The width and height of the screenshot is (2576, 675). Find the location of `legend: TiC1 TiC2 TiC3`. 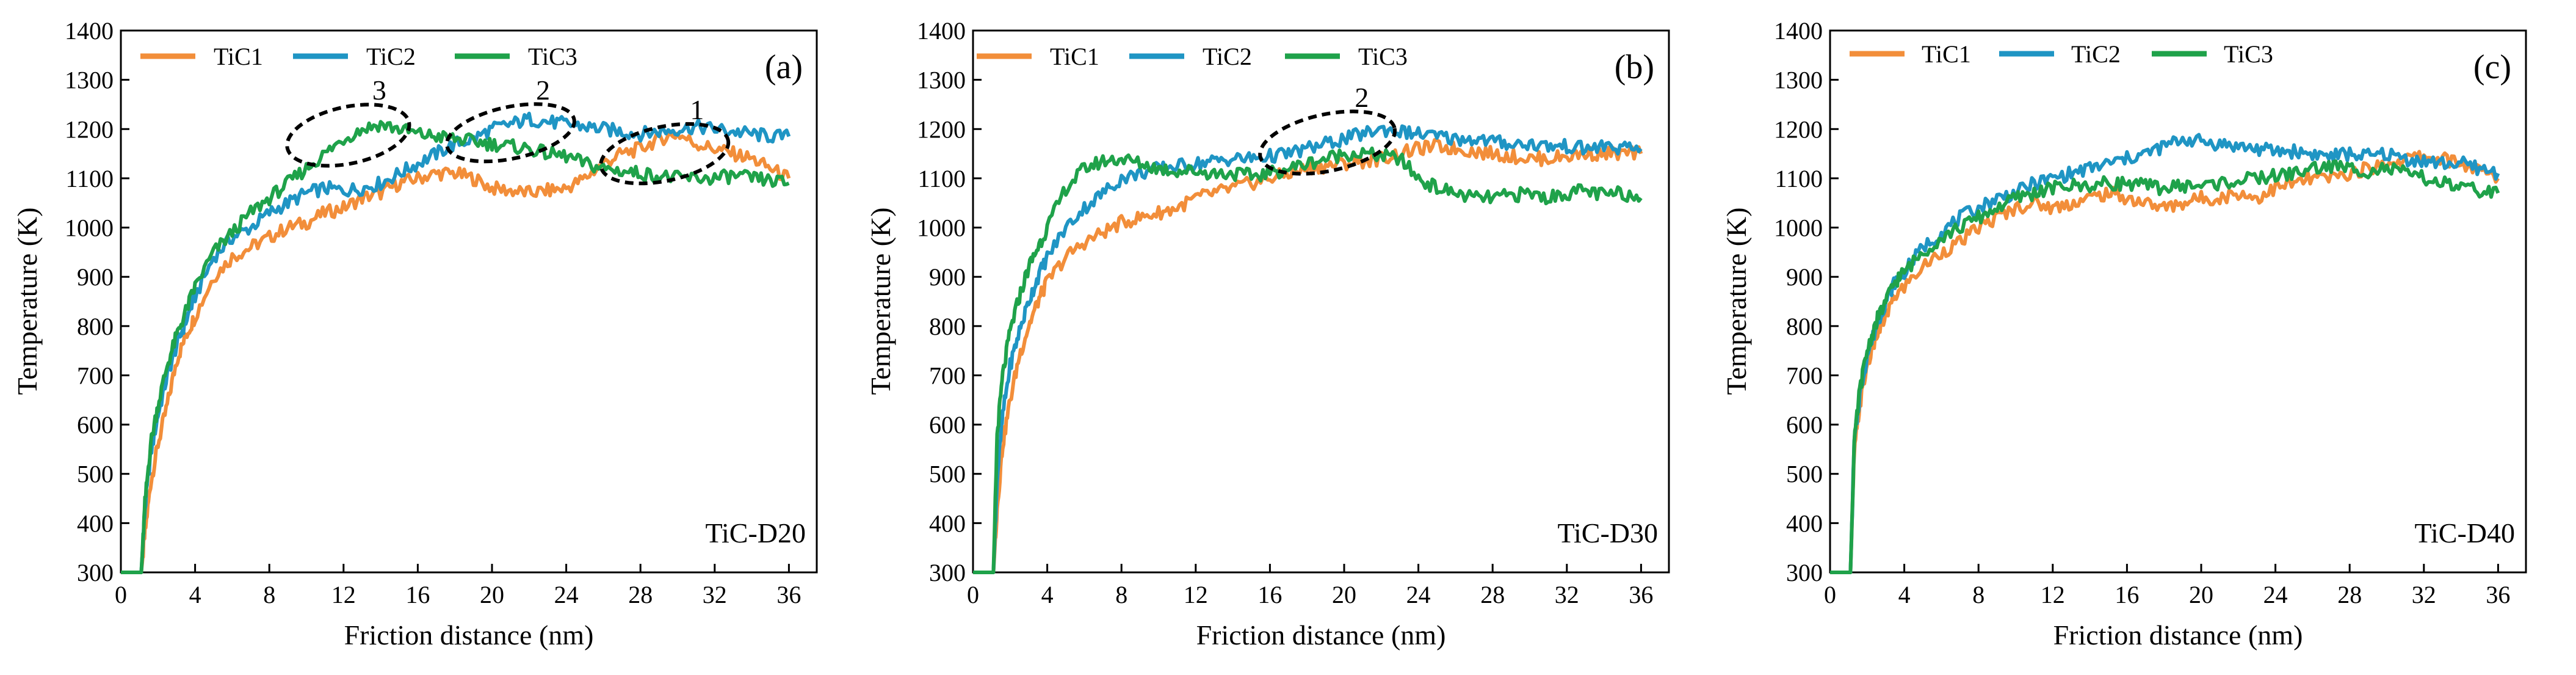

legend: TiC1 TiC2 TiC3 is located at coordinates (358, 57).